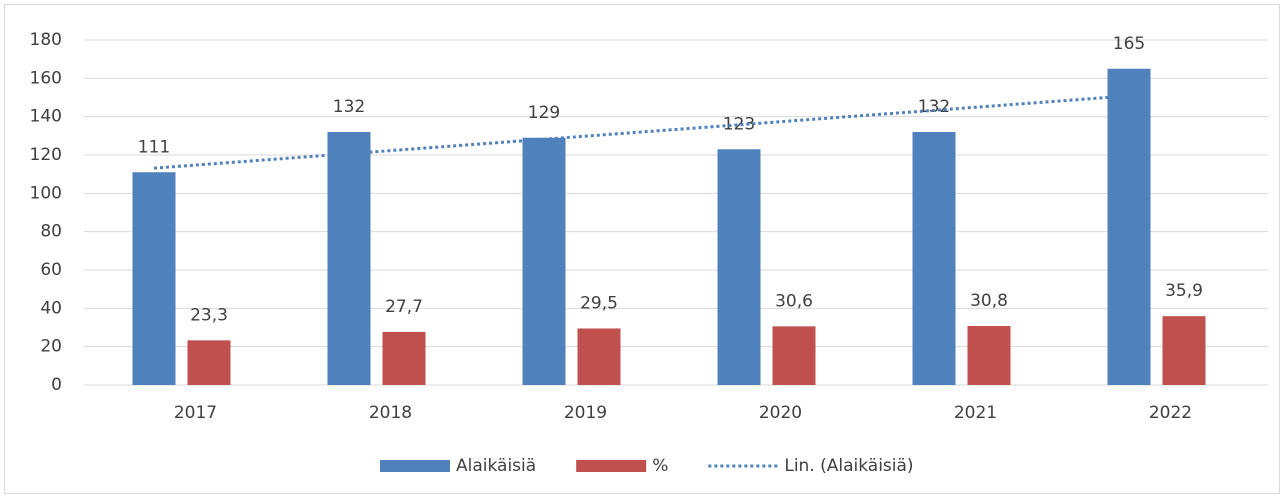 The width and height of the screenshot is (1284, 498). I want to click on y-tick-label: 60, so click(51, 270).